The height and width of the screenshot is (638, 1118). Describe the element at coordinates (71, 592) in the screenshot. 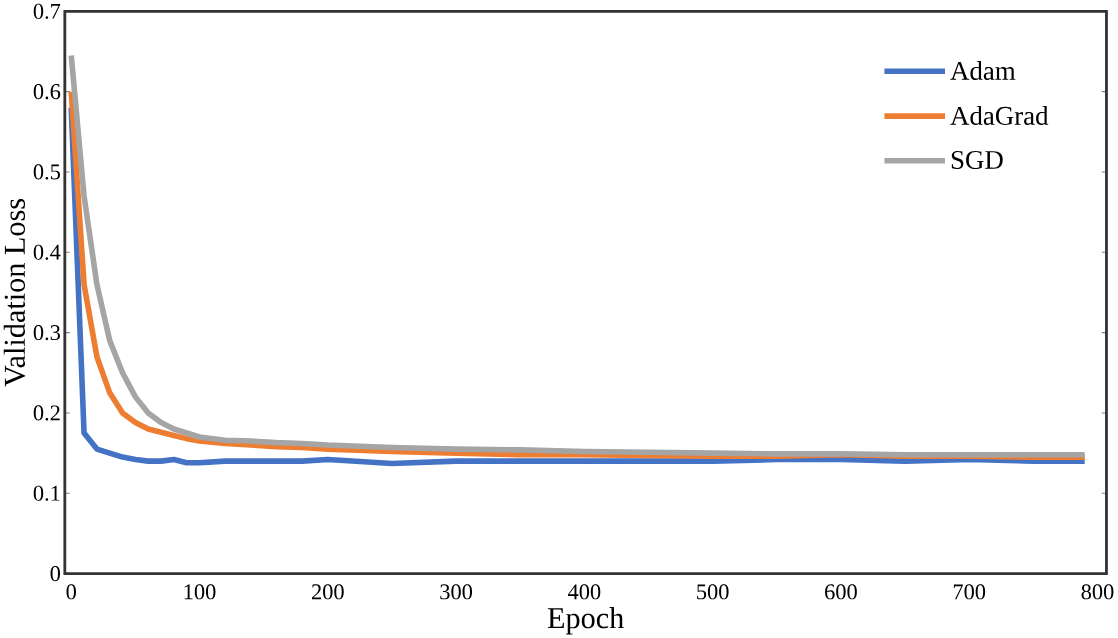

I see `x-tick-label: 0` at that location.